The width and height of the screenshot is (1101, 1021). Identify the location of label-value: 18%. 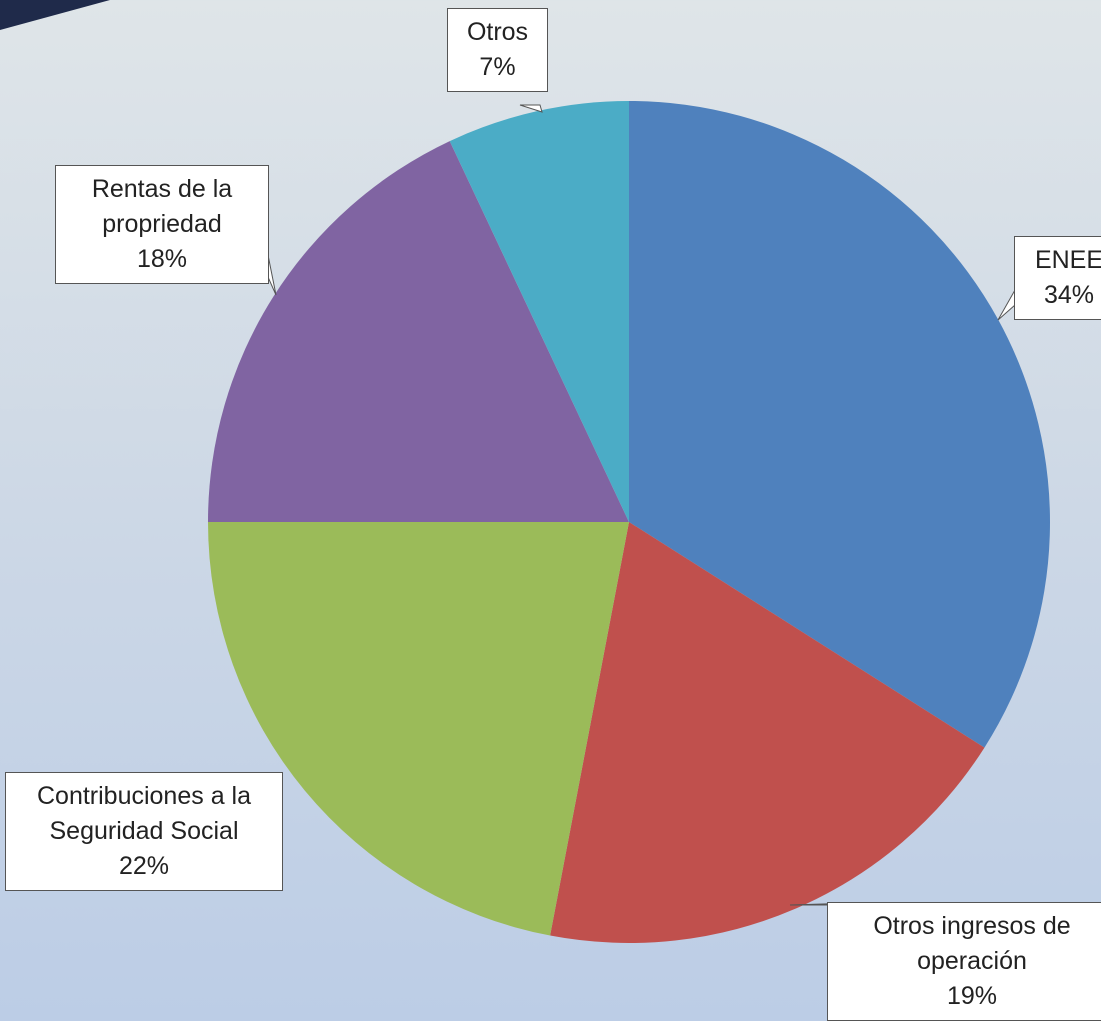
(162, 259).